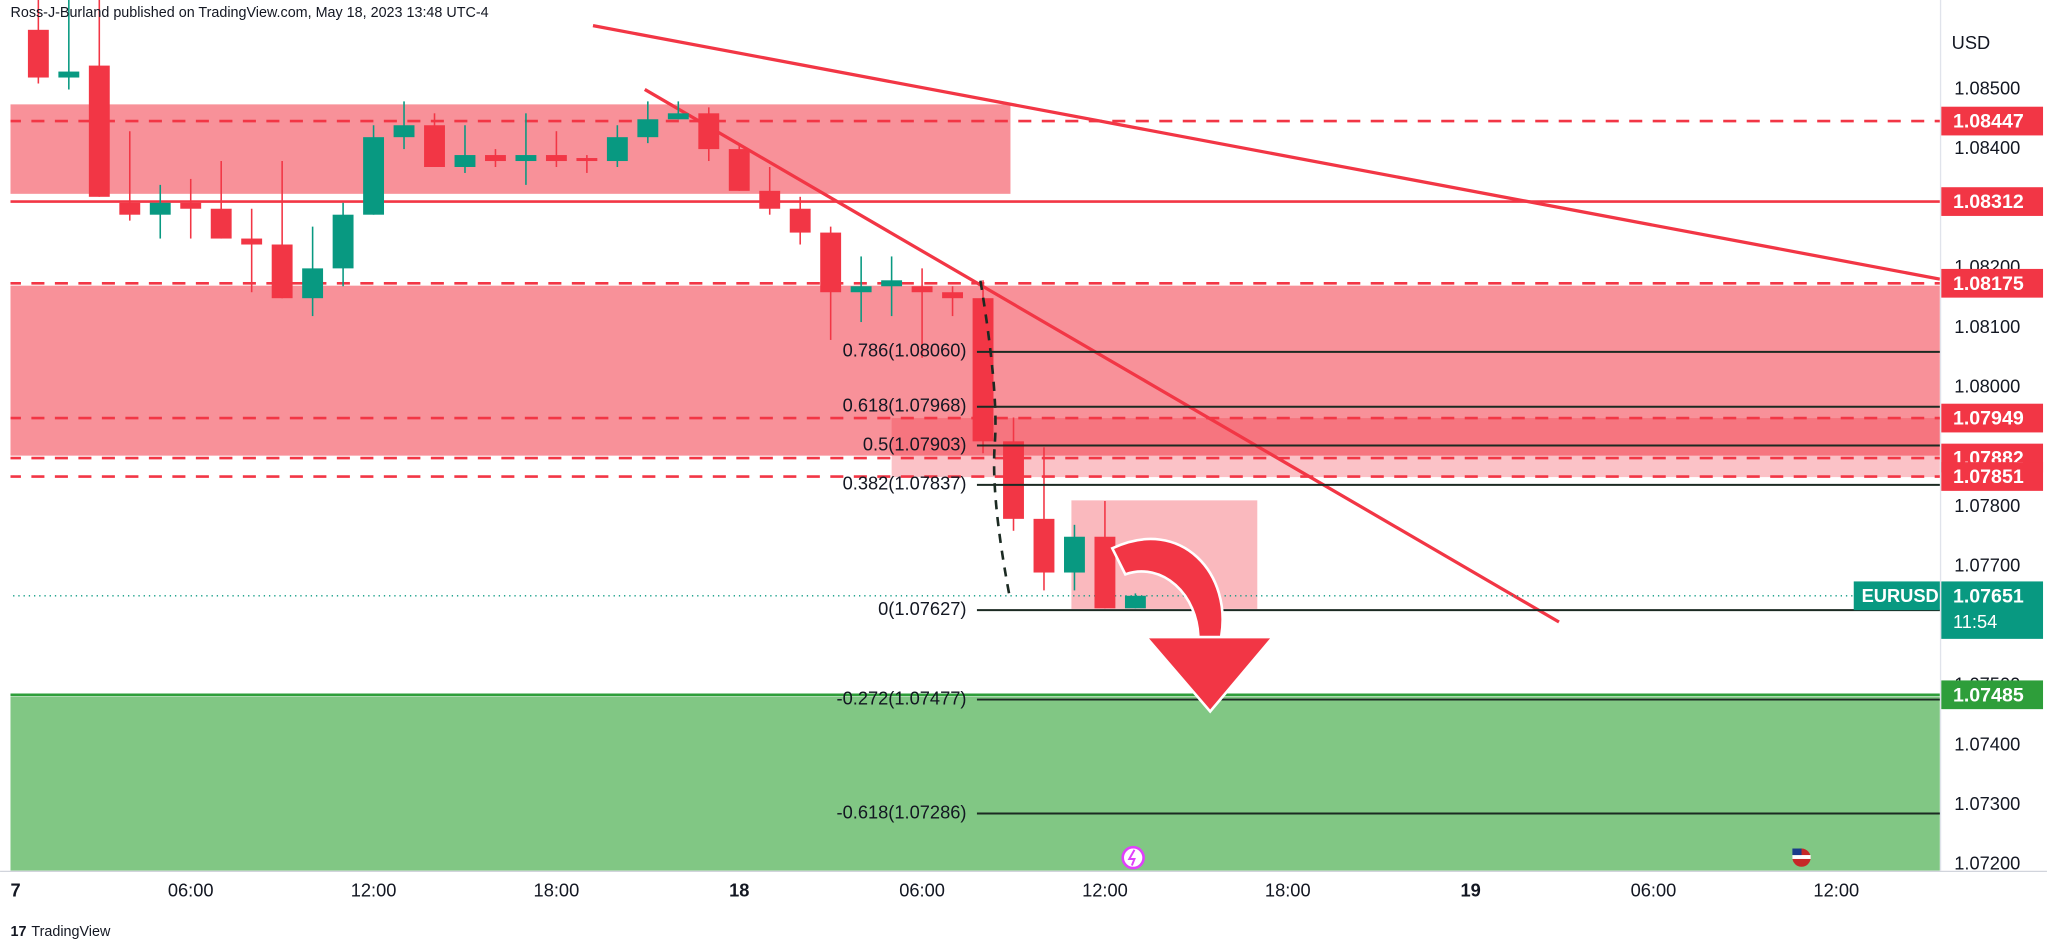 The height and width of the screenshot is (951, 2047). What do you see at coordinates (1975, 621) in the screenshot?
I see `countdown: 11:54` at bounding box center [1975, 621].